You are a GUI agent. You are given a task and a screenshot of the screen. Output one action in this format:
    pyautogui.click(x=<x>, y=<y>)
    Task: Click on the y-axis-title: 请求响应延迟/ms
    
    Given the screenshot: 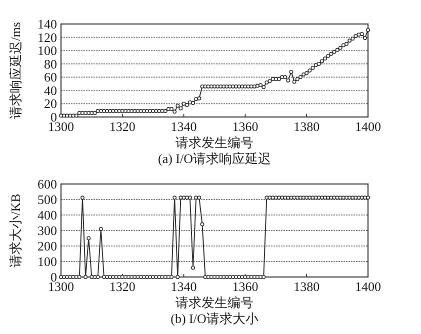 What is the action you would take?
    pyautogui.click(x=15, y=70)
    